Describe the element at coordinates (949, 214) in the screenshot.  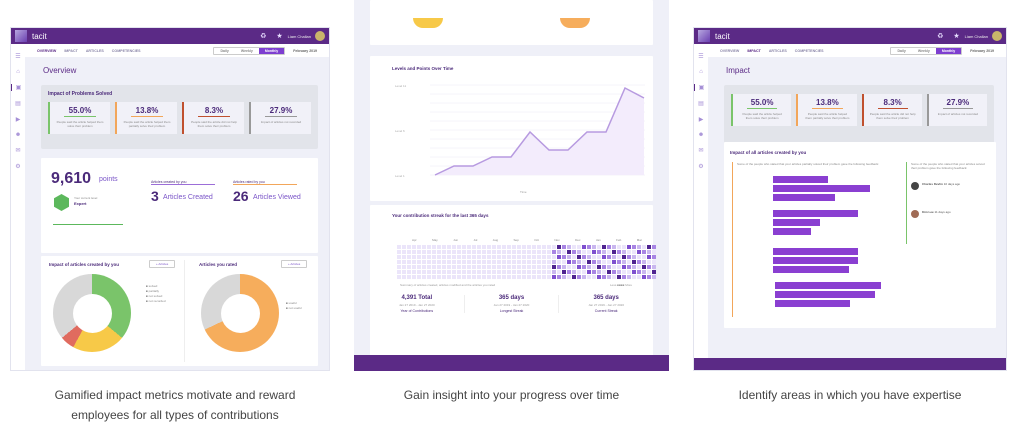
I see `comment: Kim Lee 11 days ago` at that location.